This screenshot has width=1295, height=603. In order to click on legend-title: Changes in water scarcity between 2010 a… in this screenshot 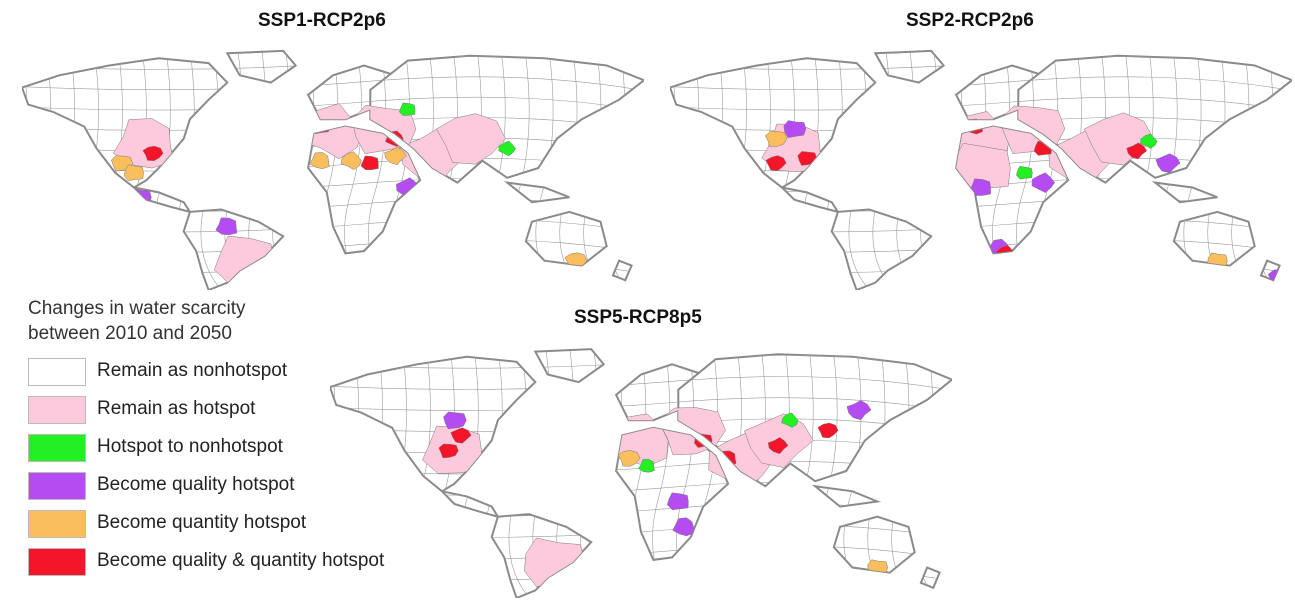, I will do `click(238, 321)`.